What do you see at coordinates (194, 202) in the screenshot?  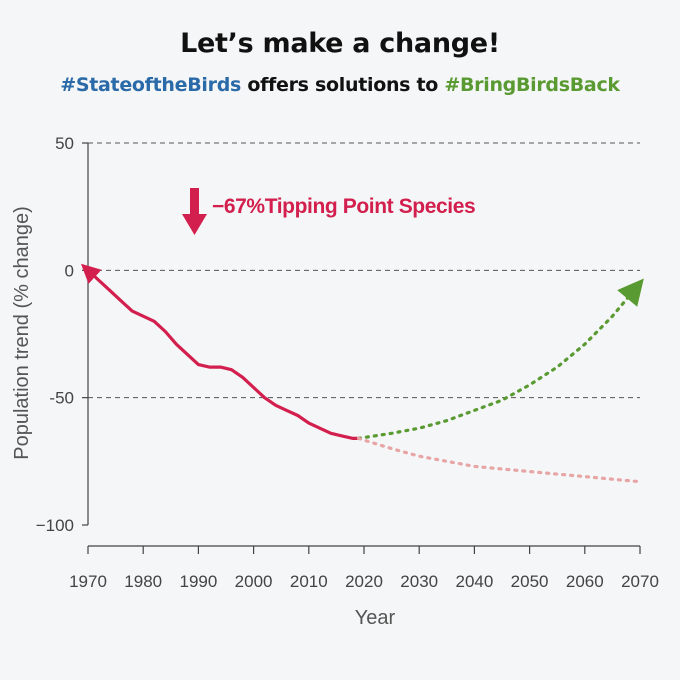 I see `down-arrow-shaft` at bounding box center [194, 202].